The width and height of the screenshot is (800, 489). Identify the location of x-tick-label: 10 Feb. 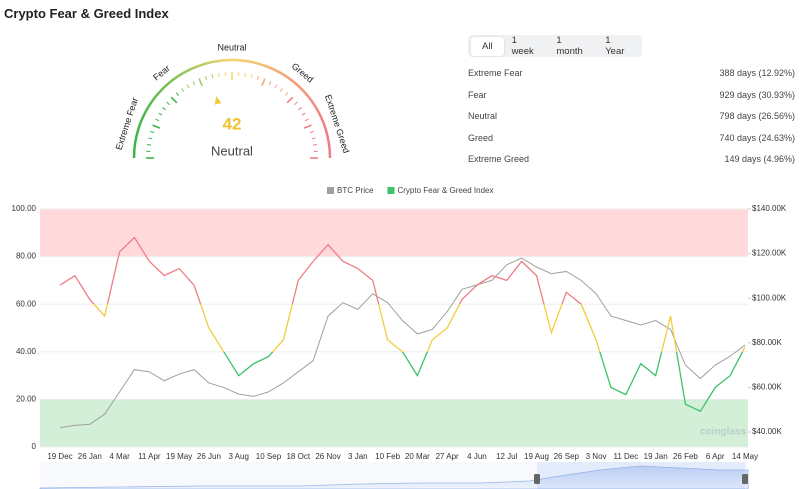
(387, 456).